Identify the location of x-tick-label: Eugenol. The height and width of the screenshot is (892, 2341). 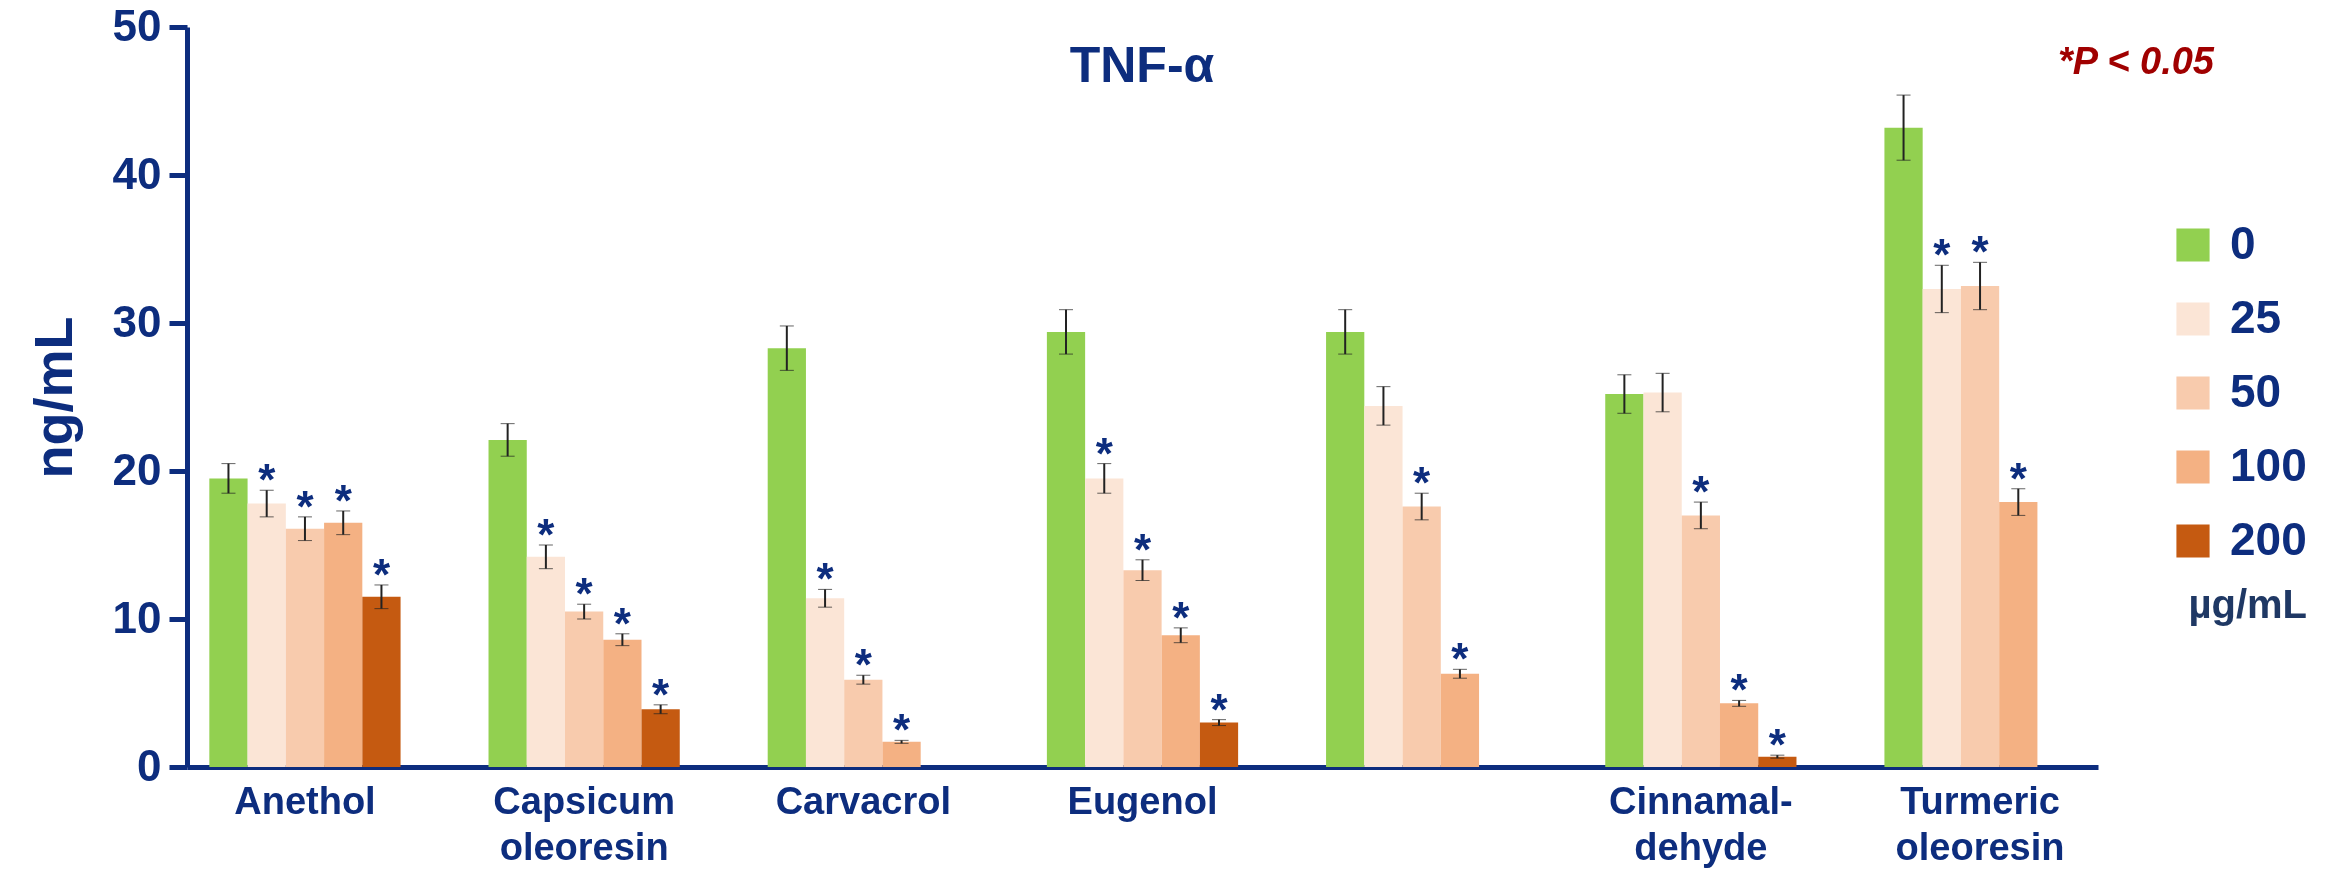
(1142, 800).